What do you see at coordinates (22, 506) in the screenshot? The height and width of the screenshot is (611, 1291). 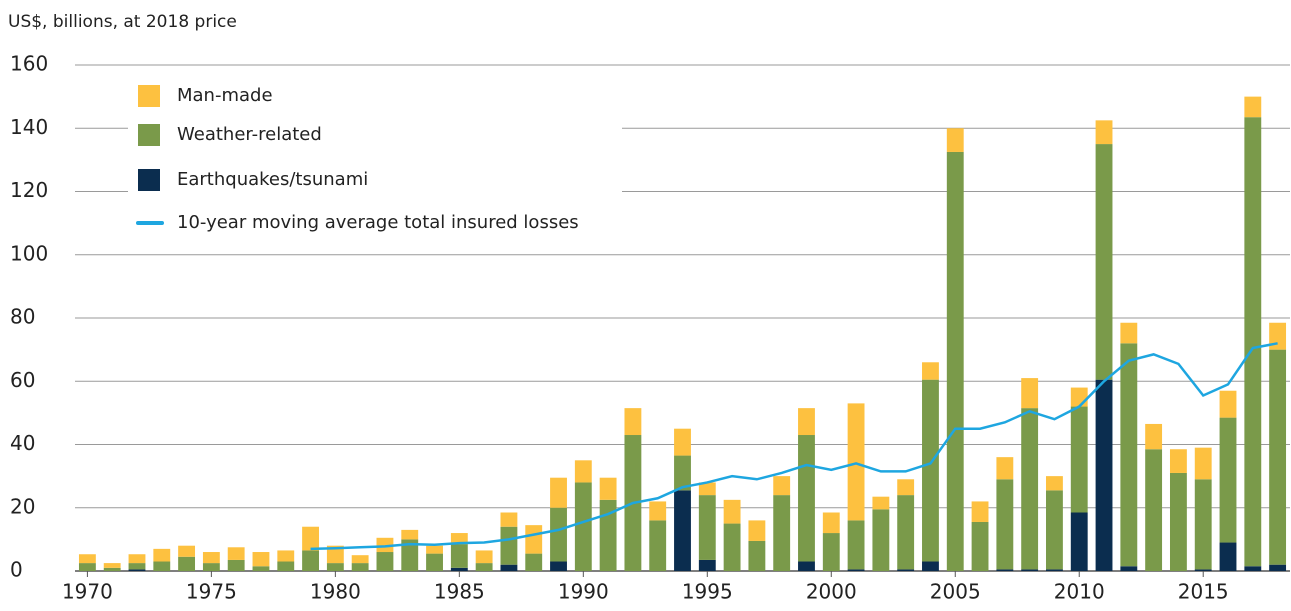 I see `y-tick-label: 20` at bounding box center [22, 506].